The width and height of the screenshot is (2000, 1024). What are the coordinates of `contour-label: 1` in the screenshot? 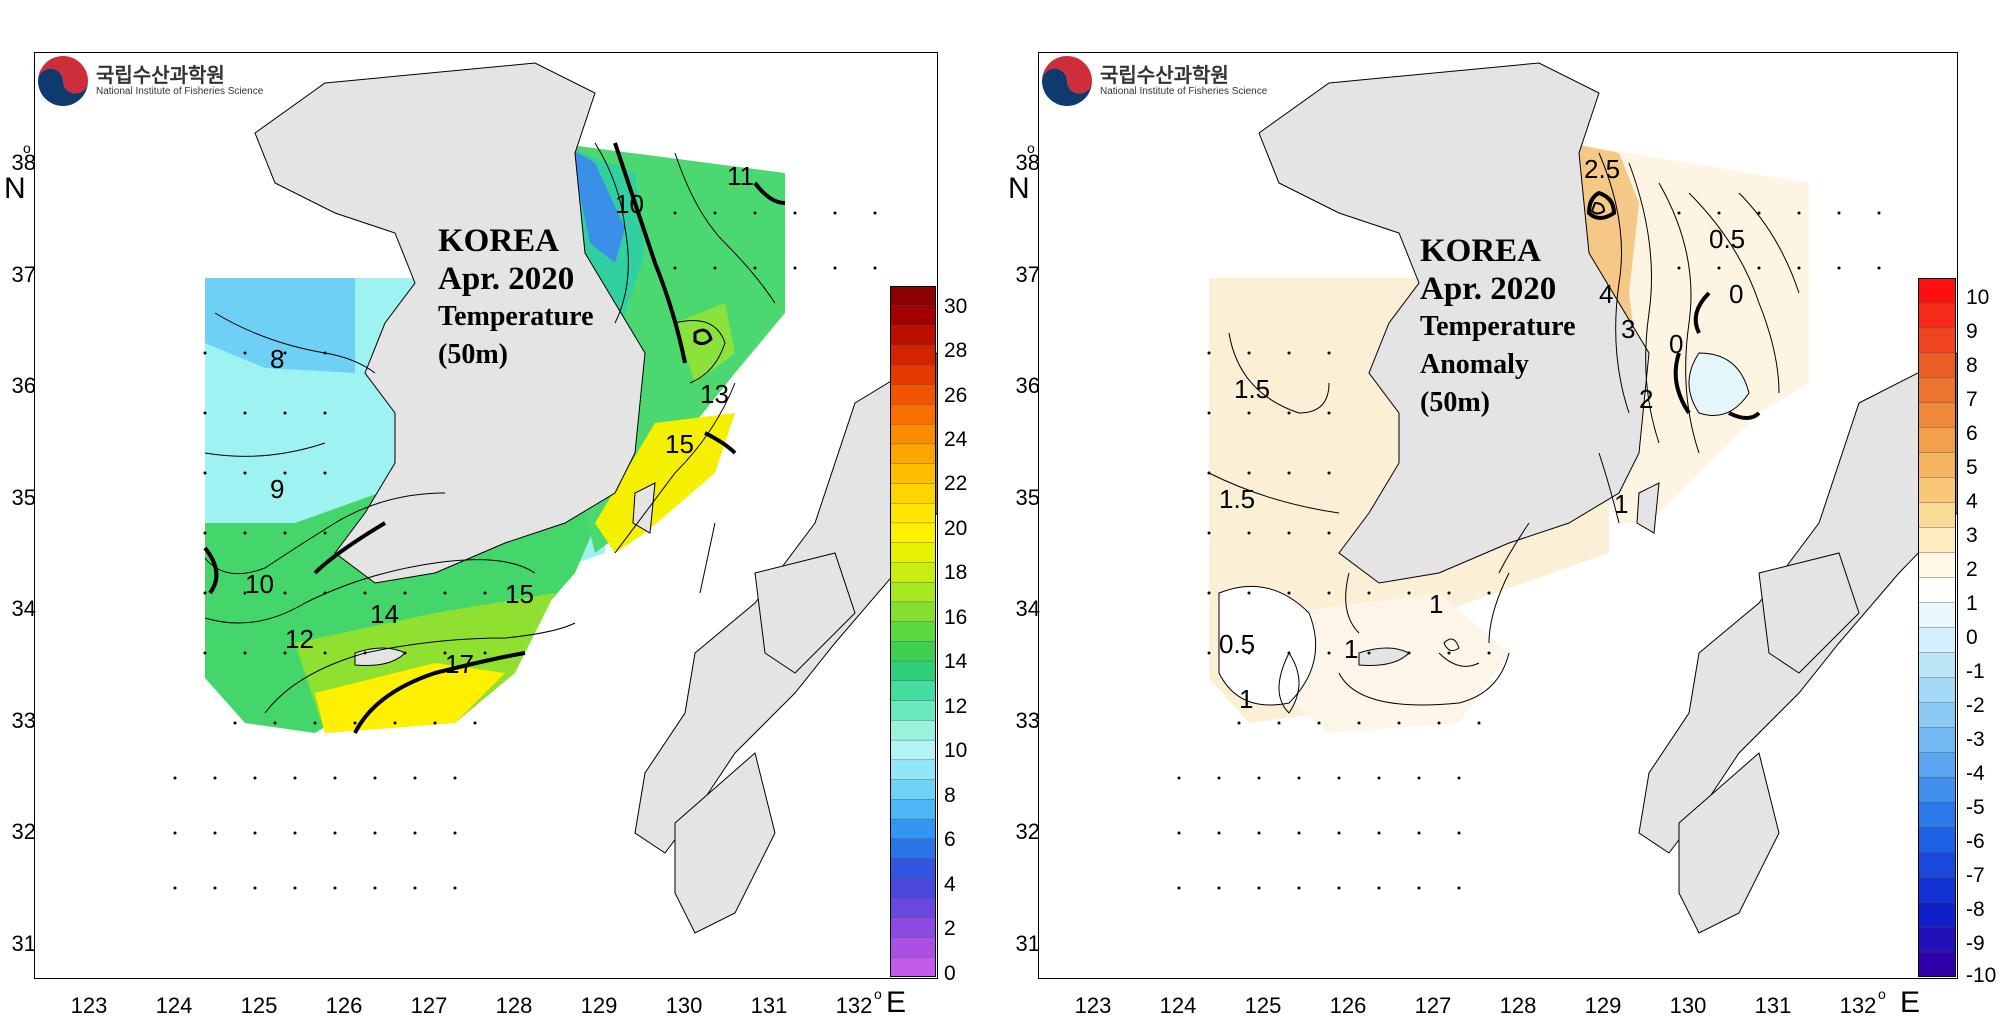 It's located at (1351, 649).